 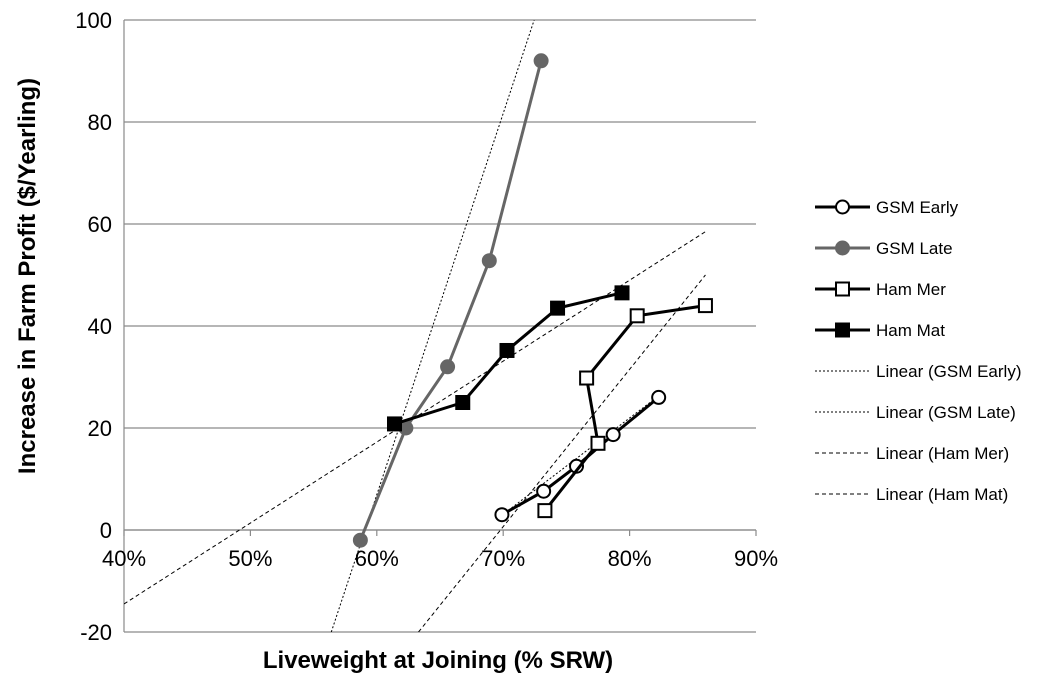 I want to click on legend-label: Linear (GSM Late), so click(x=946, y=412).